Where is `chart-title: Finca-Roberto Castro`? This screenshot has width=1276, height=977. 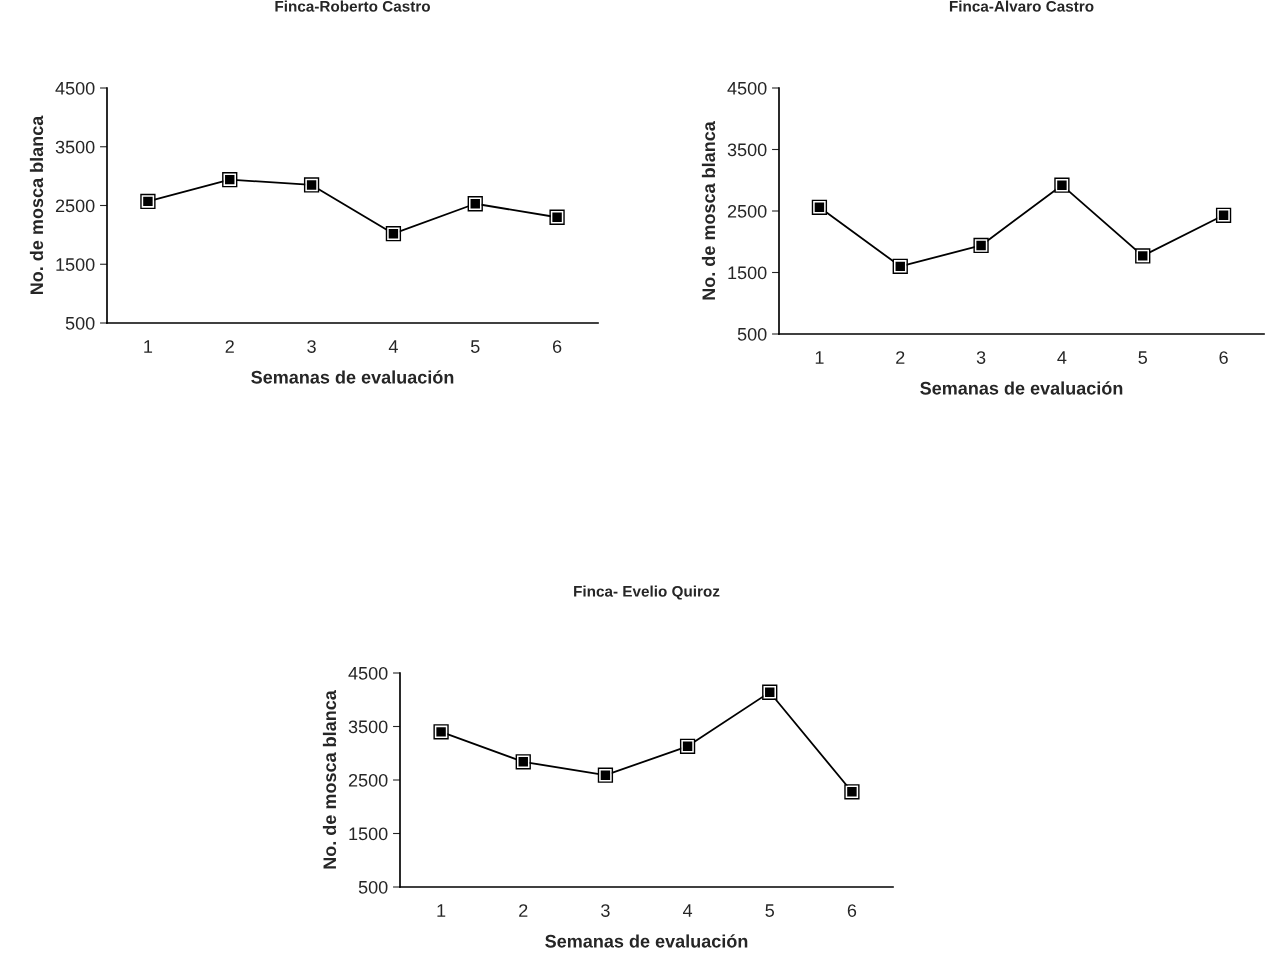 chart-title: Finca-Roberto Castro is located at coordinates (352, 6).